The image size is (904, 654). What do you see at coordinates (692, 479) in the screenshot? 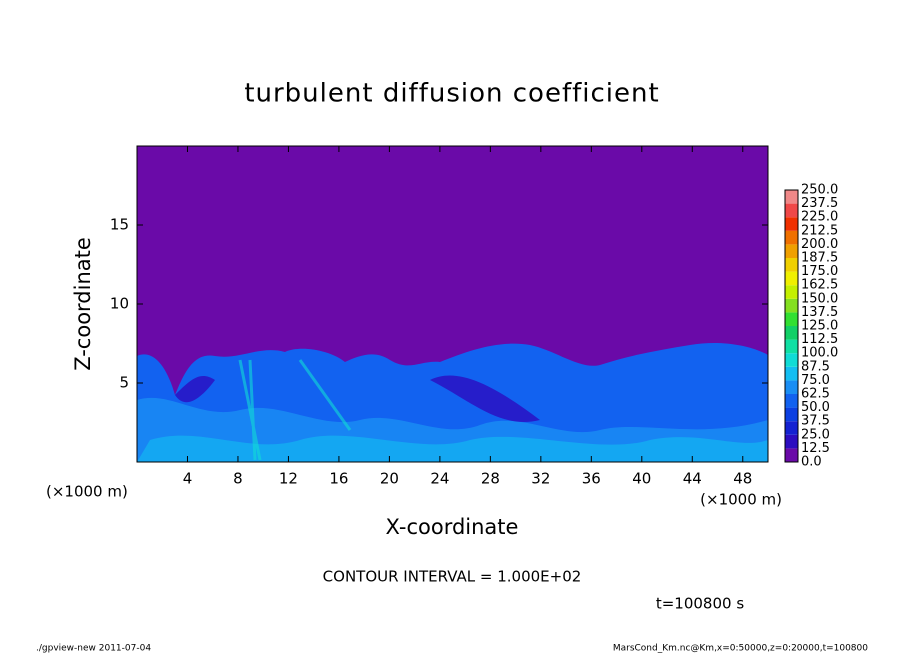
I see `x-tick-label: 44` at bounding box center [692, 479].